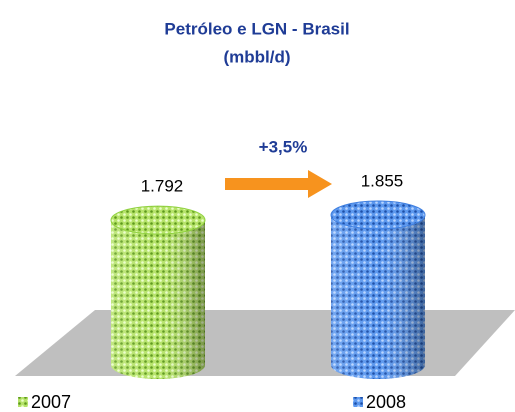  I want to click on growth-arrow, so click(278, 184).